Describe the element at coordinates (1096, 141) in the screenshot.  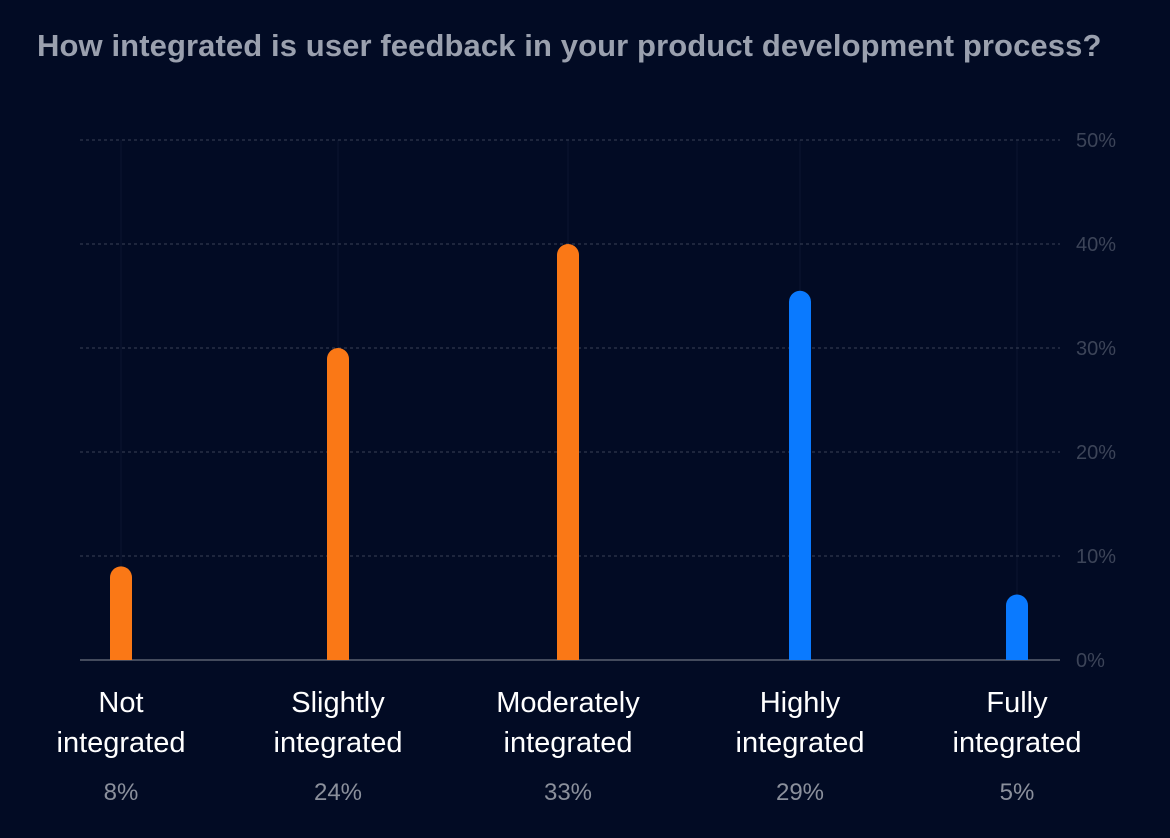
I see `y-tick-label: 50%` at that location.